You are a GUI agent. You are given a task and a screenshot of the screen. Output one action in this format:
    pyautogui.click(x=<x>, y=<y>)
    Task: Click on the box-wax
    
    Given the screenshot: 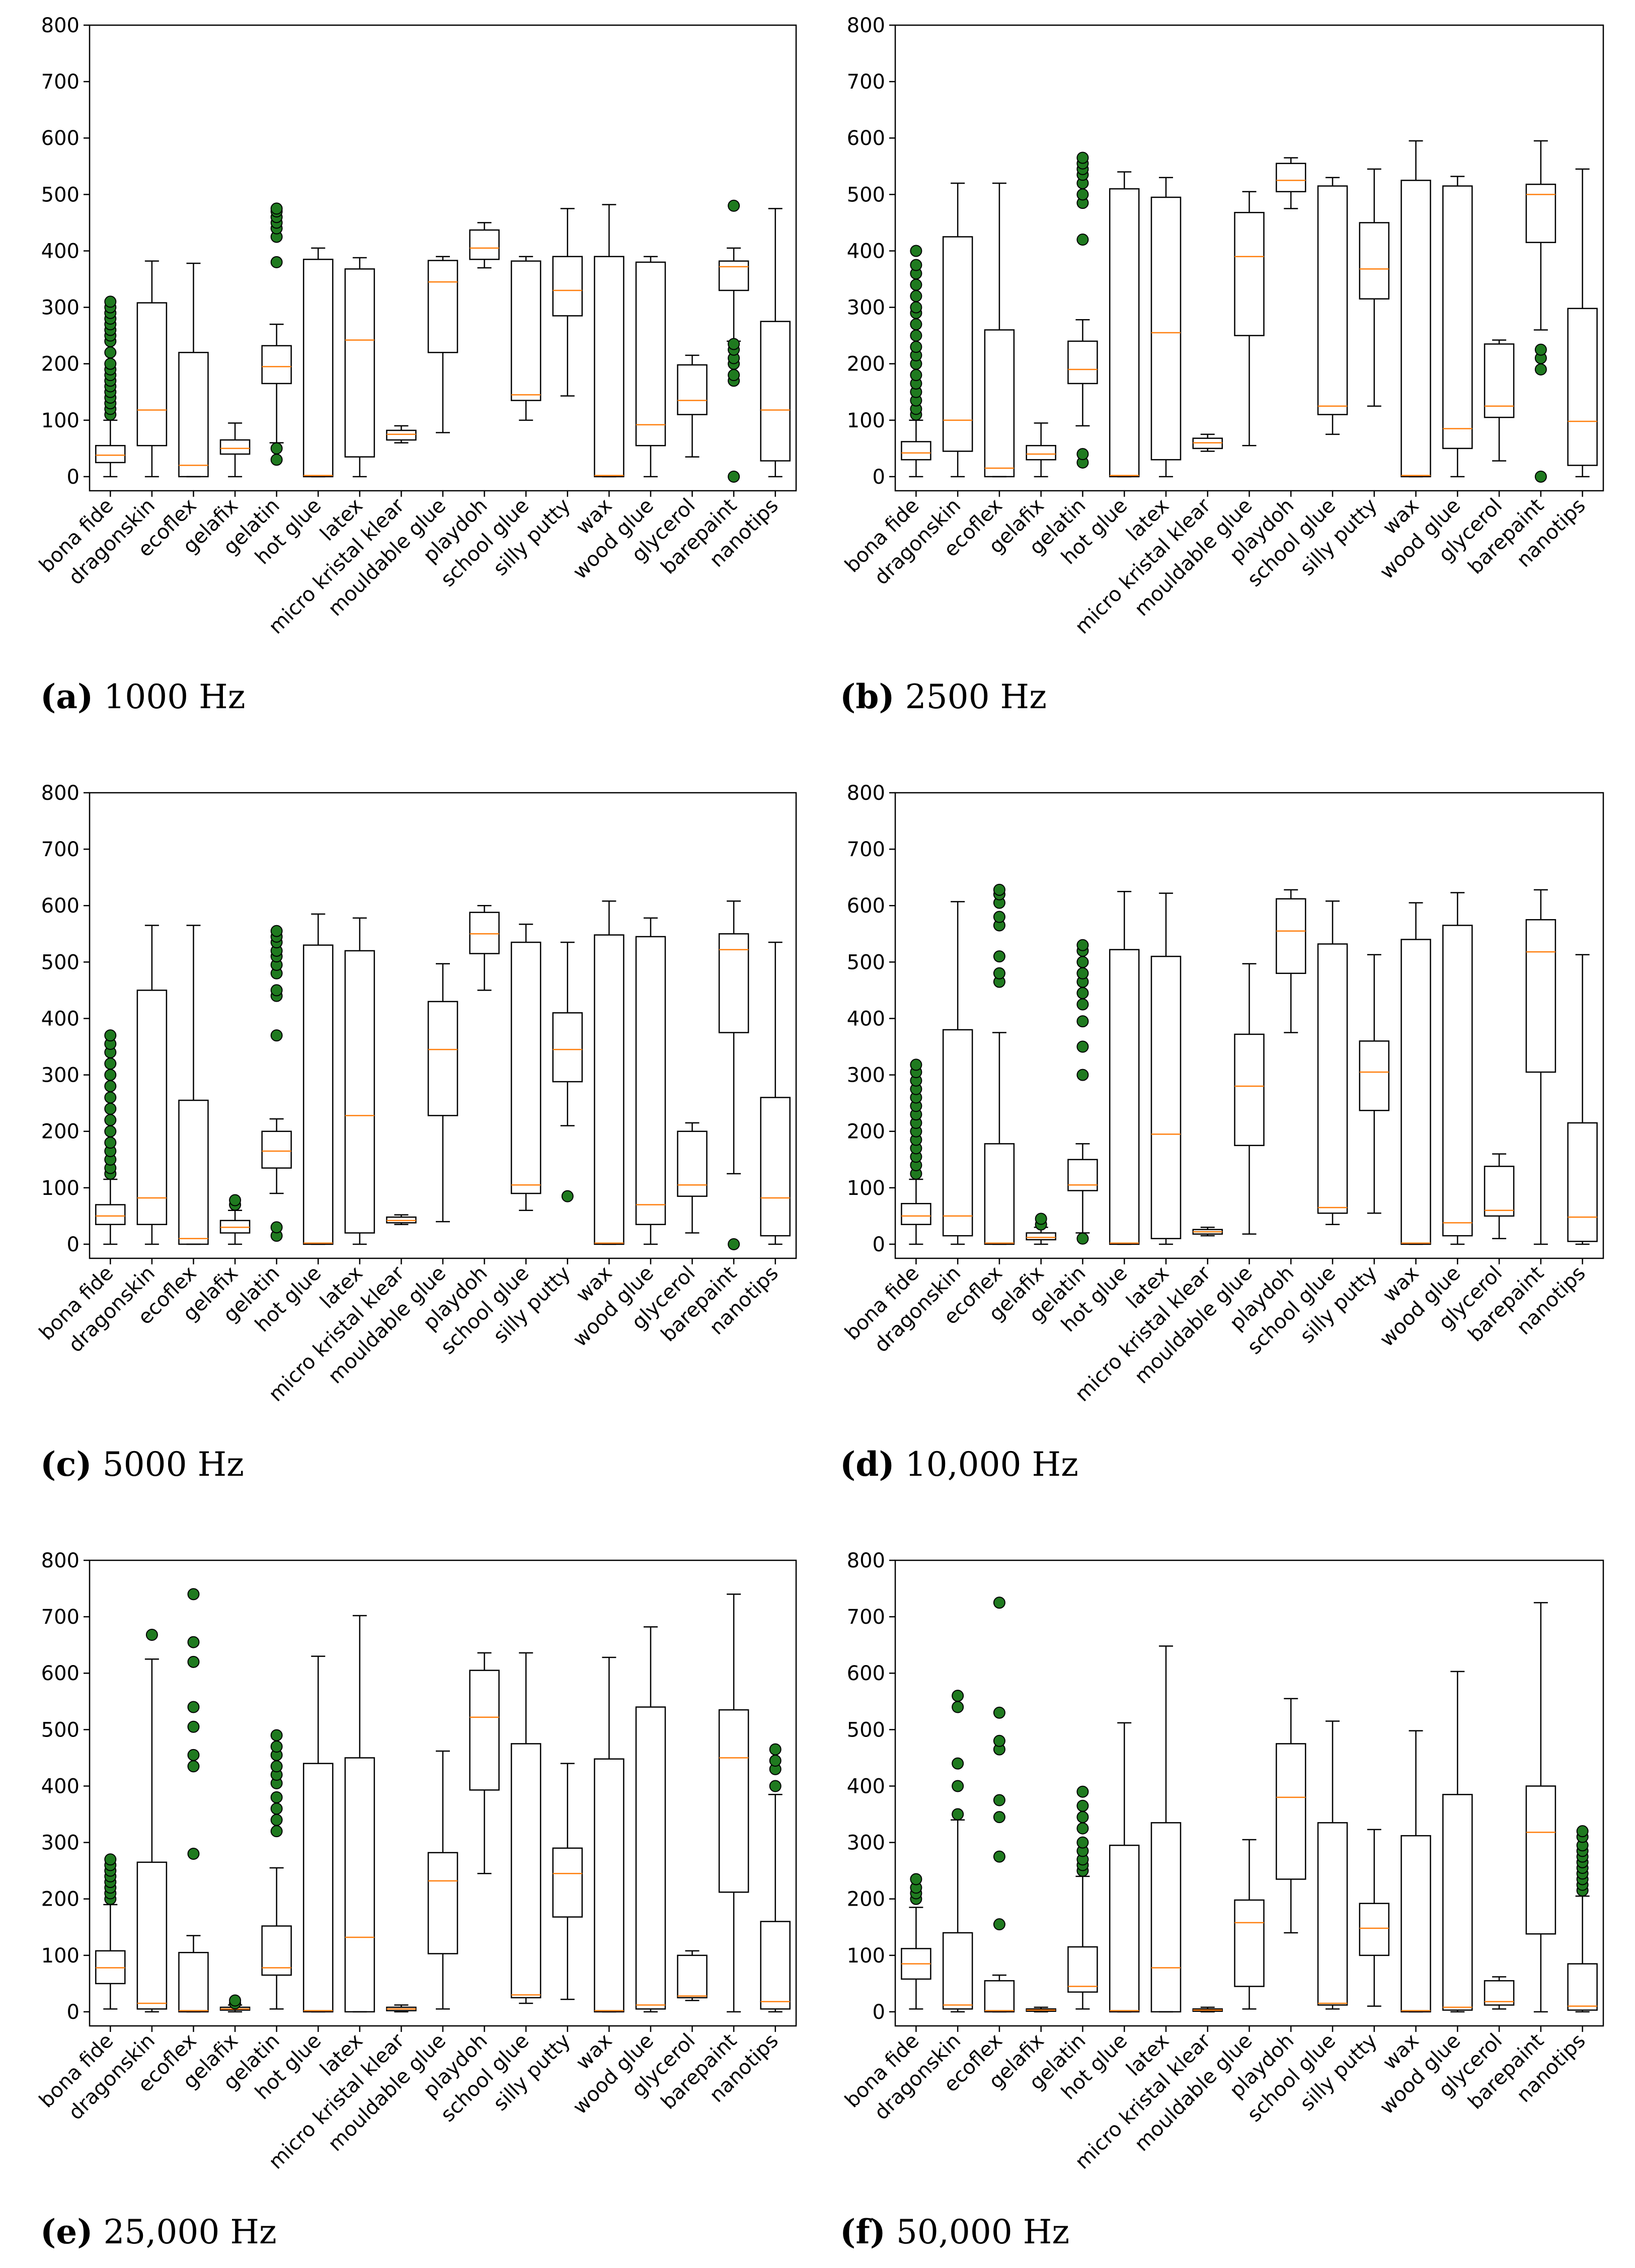 What is the action you would take?
    pyautogui.click(x=1415, y=309)
    